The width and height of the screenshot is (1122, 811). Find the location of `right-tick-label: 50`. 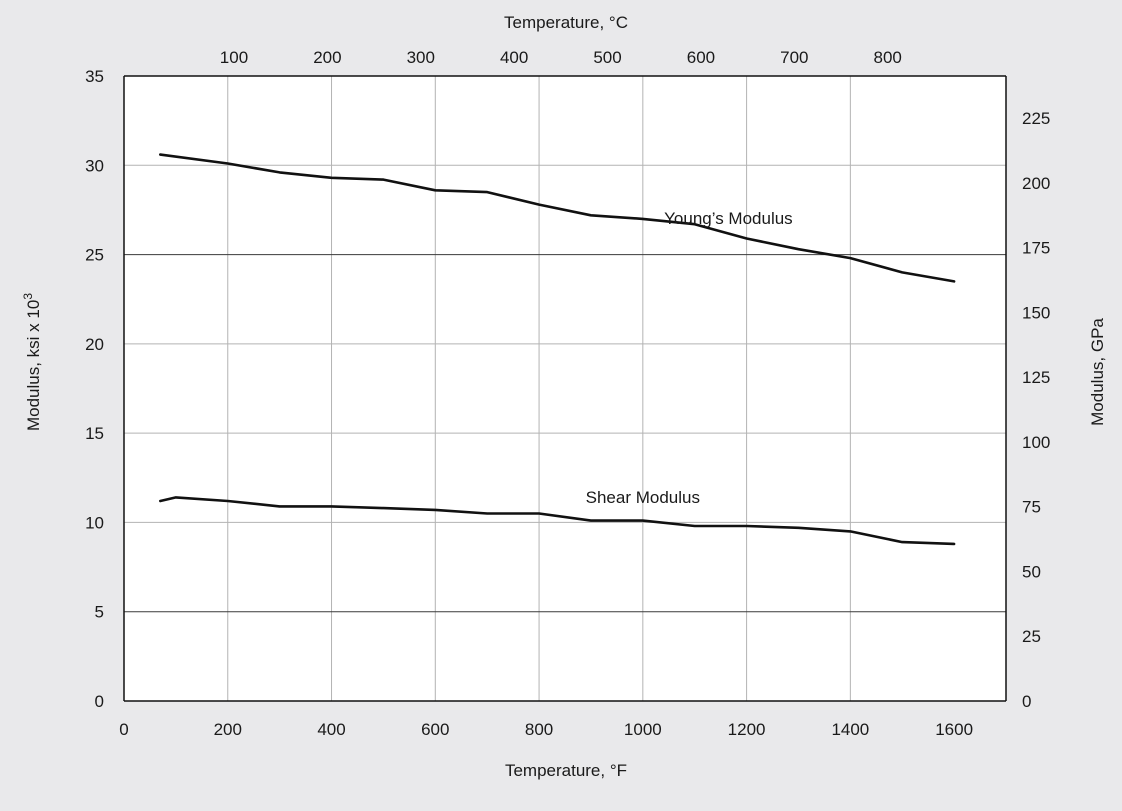

right-tick-label: 50 is located at coordinates (1031, 571).